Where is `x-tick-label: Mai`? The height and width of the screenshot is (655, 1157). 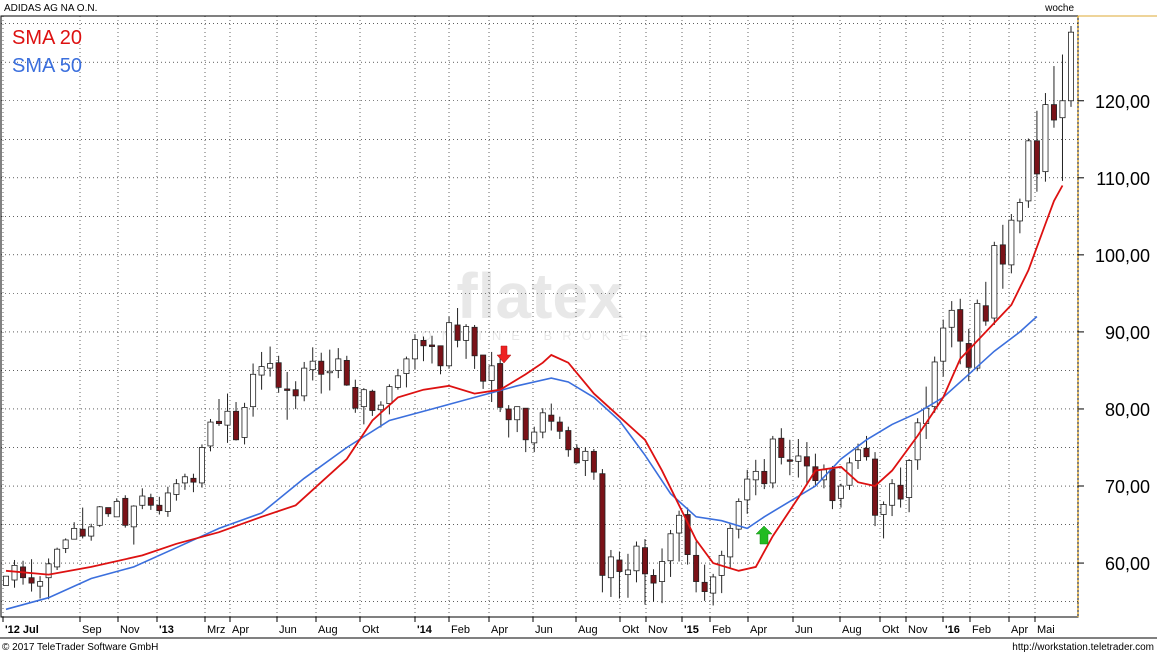
x-tick-label: Mai is located at coordinates (1046, 630).